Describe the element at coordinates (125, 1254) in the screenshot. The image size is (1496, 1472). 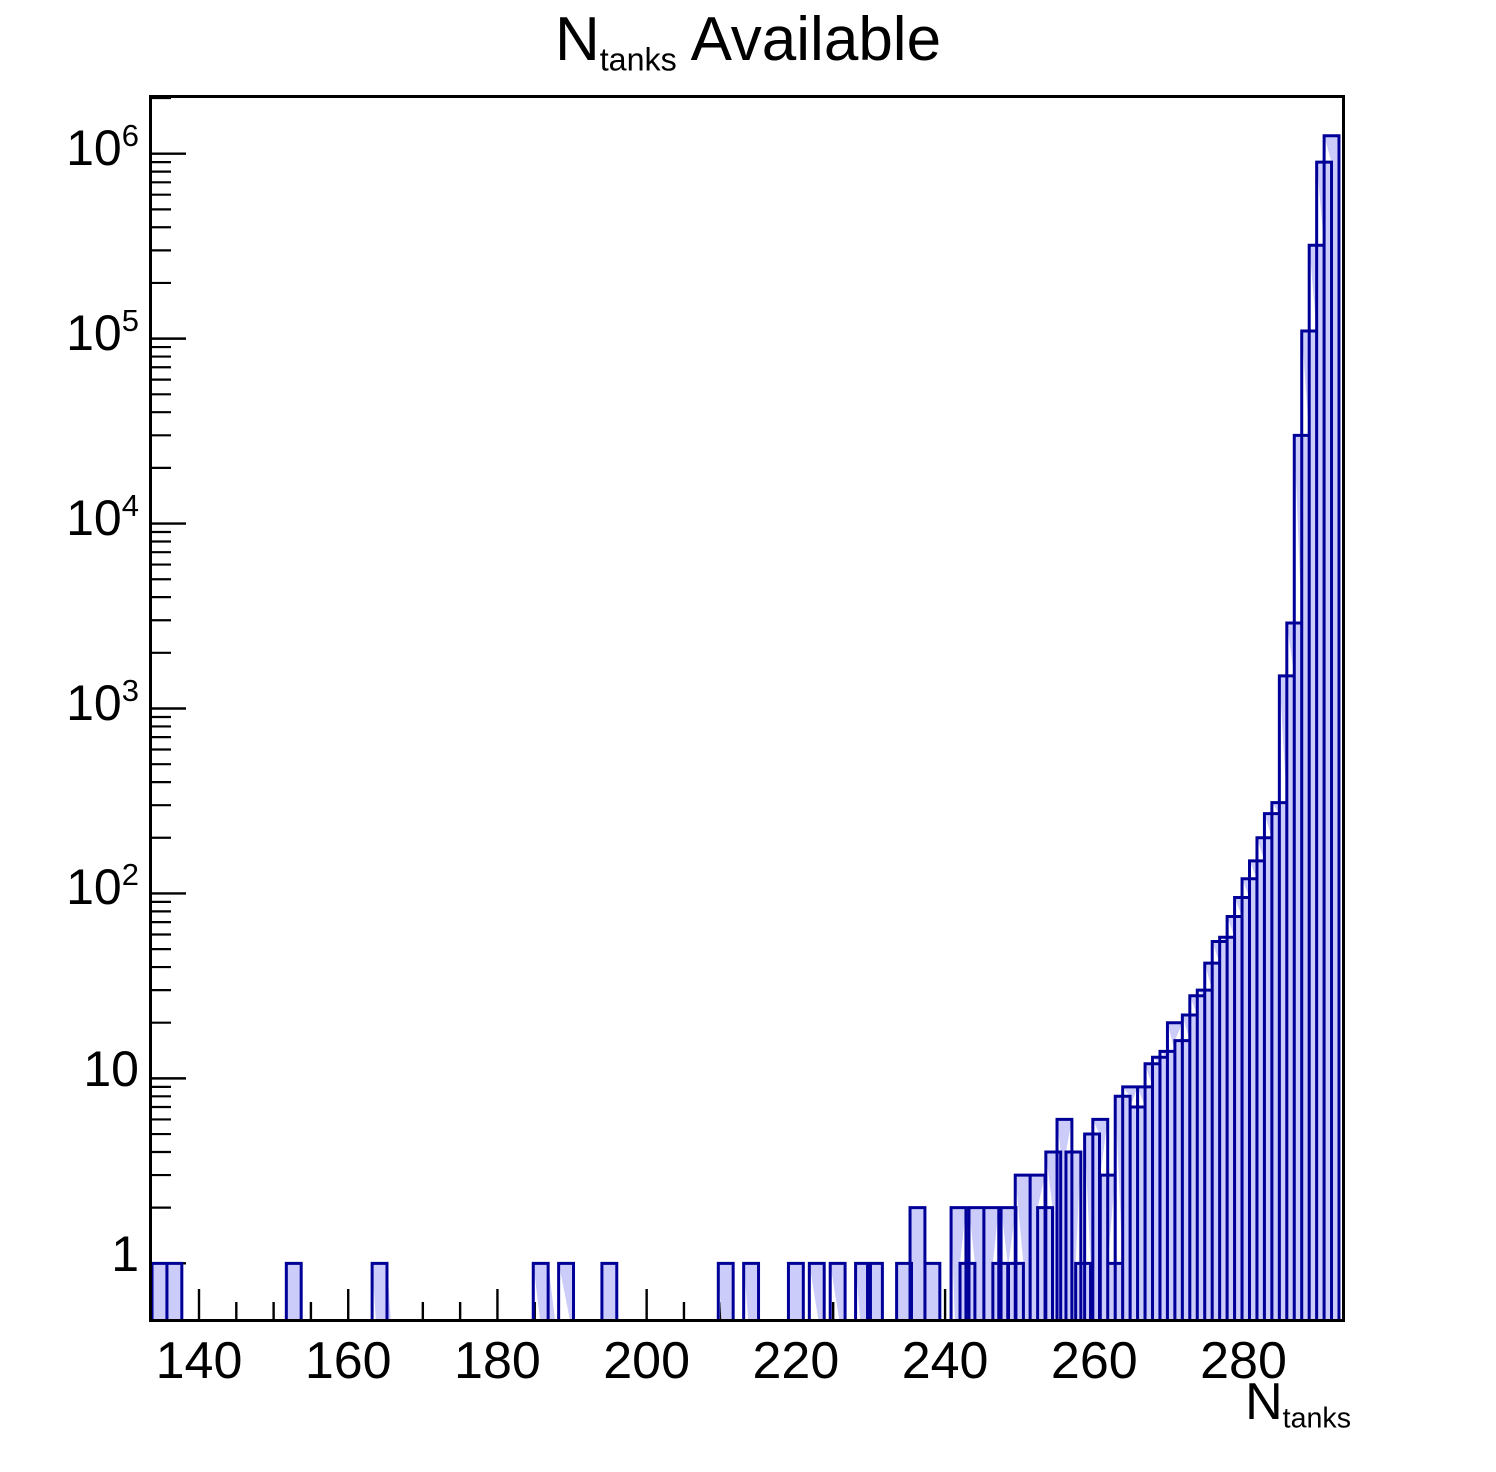
I see `y-tick-label-1: 1` at that location.